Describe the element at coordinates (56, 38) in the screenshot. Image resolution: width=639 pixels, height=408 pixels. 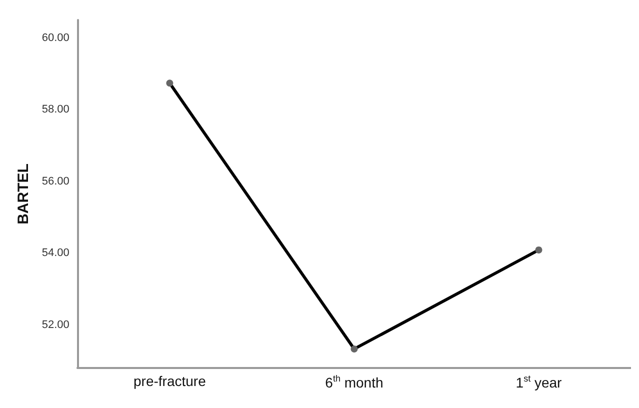
I see `y-tick-label: 60.00` at that location.